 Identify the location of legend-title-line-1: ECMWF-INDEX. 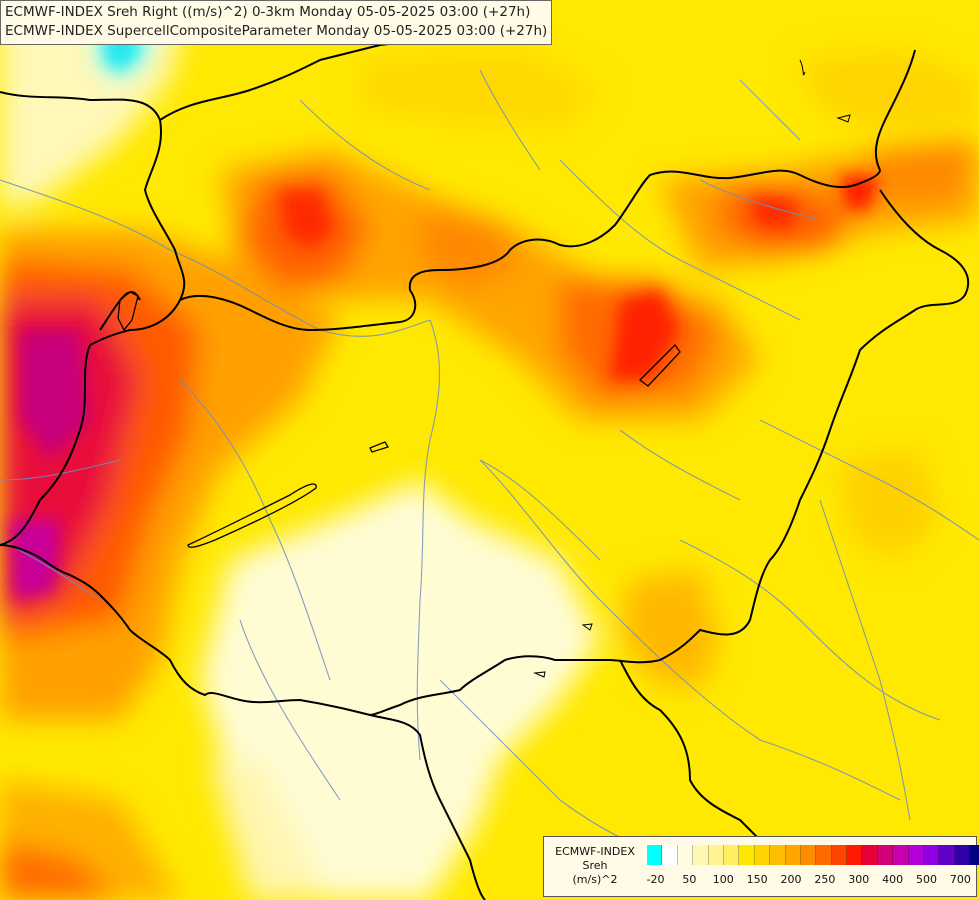
(595, 851).